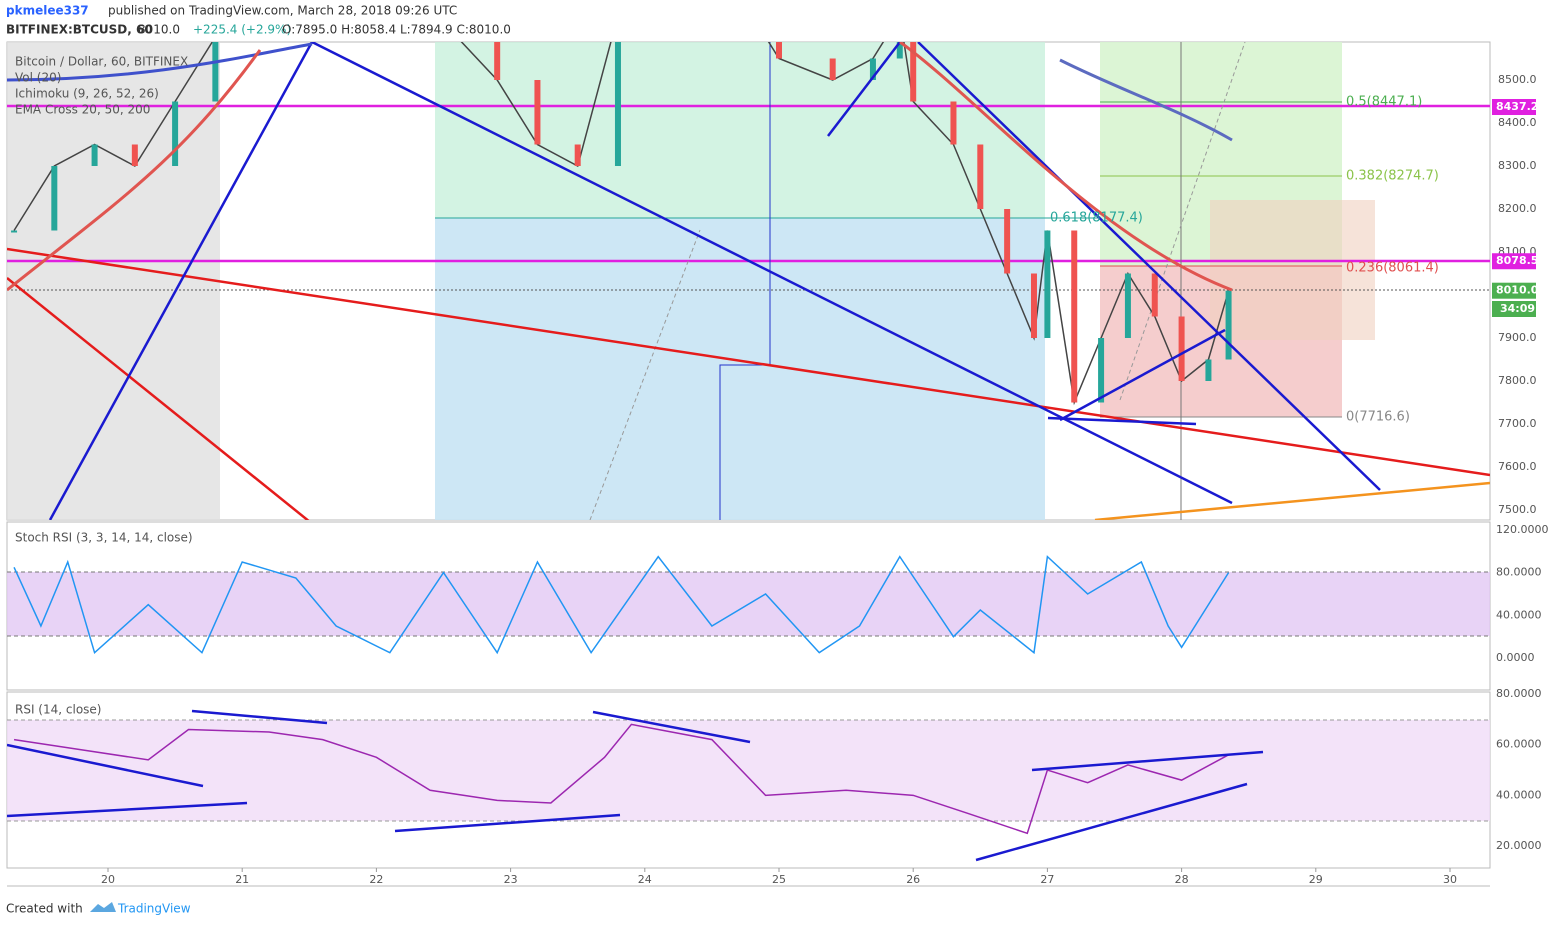  I want to click on price-tick-label: 7500.0, so click(1517, 509).